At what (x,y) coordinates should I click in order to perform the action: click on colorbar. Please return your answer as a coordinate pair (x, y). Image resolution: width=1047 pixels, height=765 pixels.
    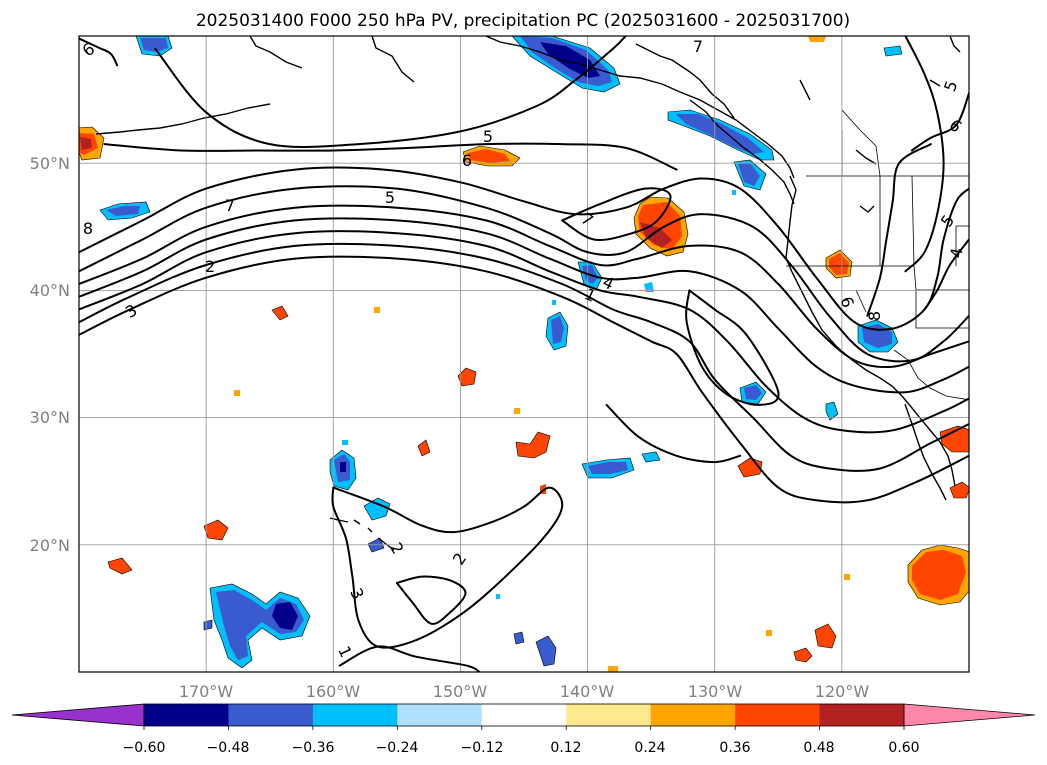
    Looking at the image, I should click on (523, 716).